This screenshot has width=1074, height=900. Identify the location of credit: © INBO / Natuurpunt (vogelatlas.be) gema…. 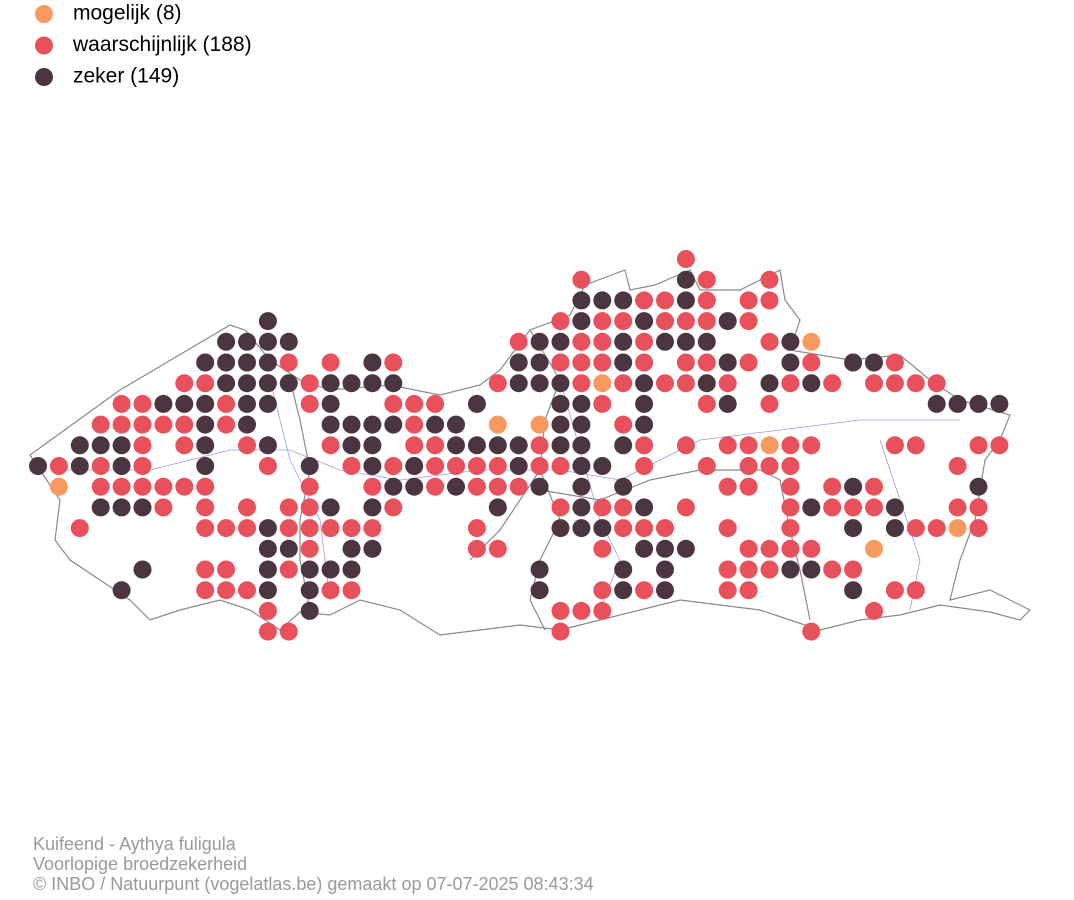
(313, 884).